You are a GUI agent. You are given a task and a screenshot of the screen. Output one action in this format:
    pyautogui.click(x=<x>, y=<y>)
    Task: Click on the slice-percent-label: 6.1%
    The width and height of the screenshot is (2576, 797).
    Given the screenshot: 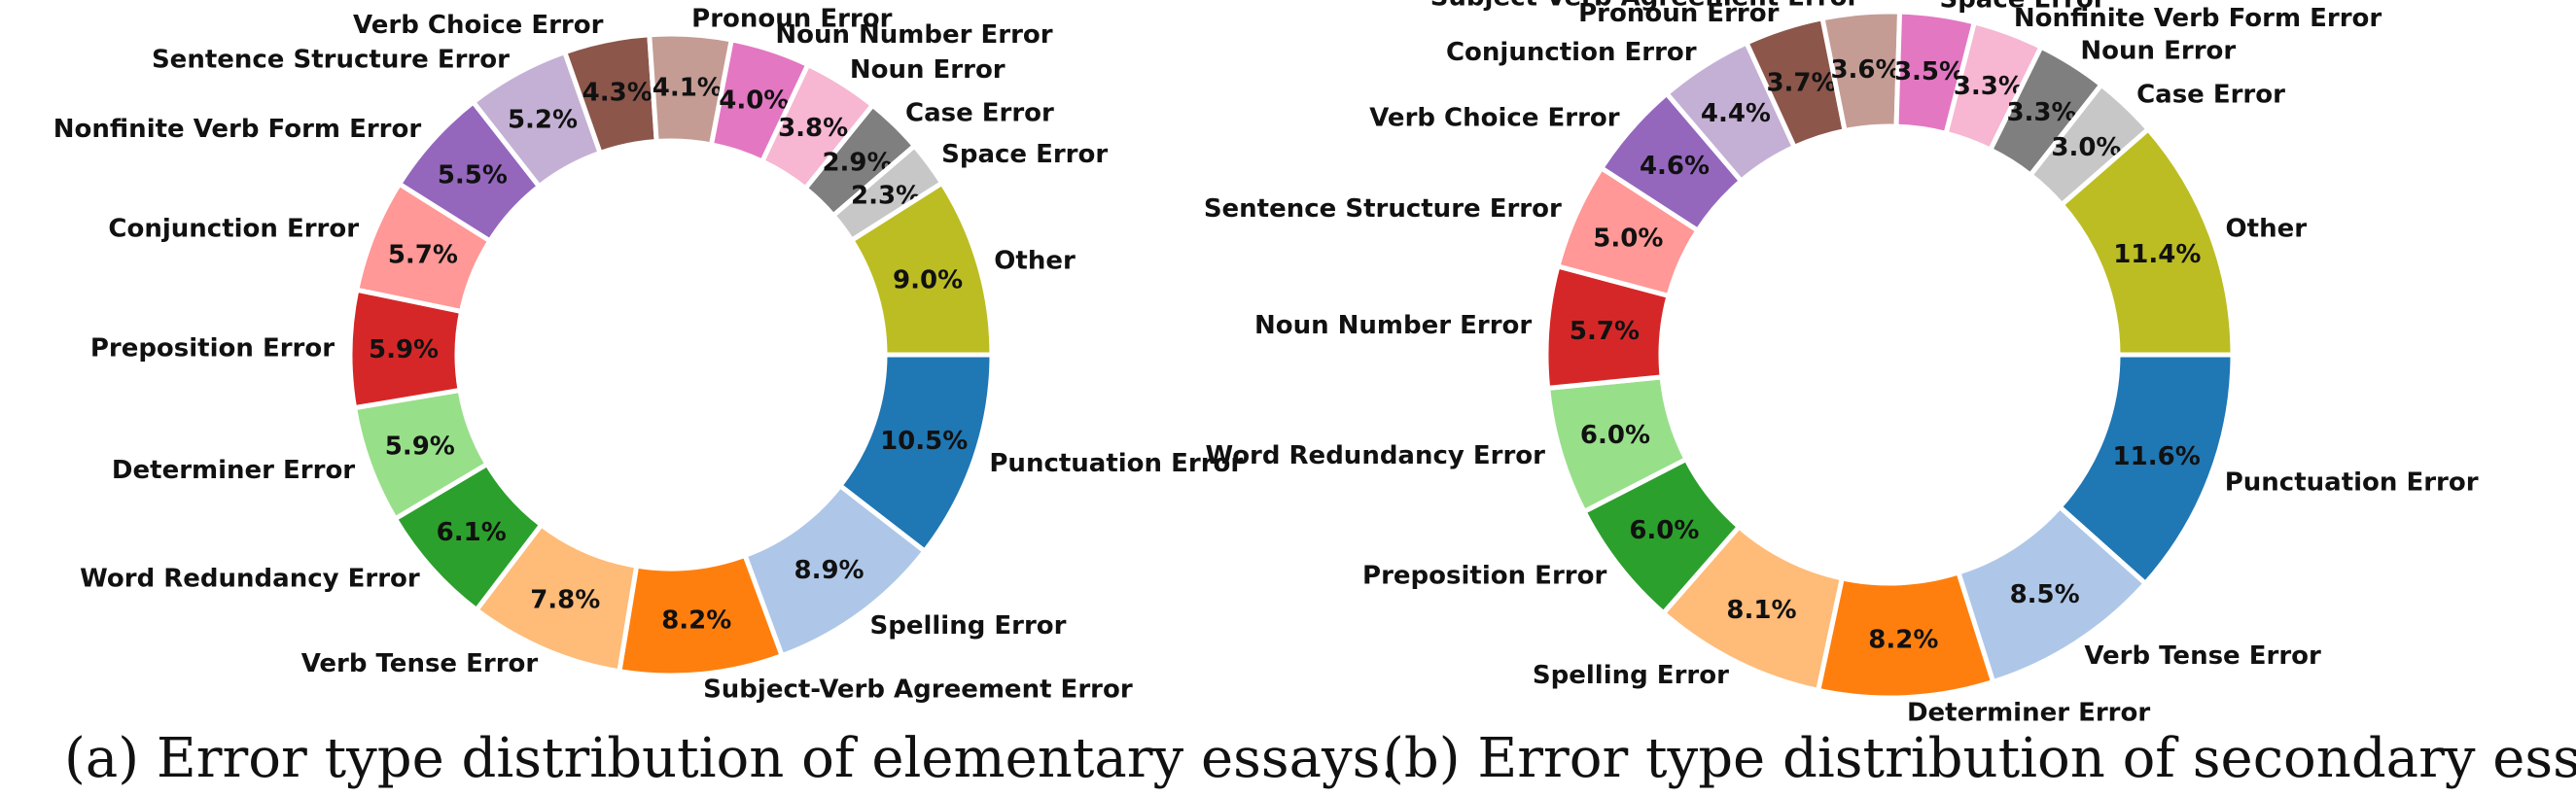 What is the action you would take?
    pyautogui.click(x=472, y=532)
    